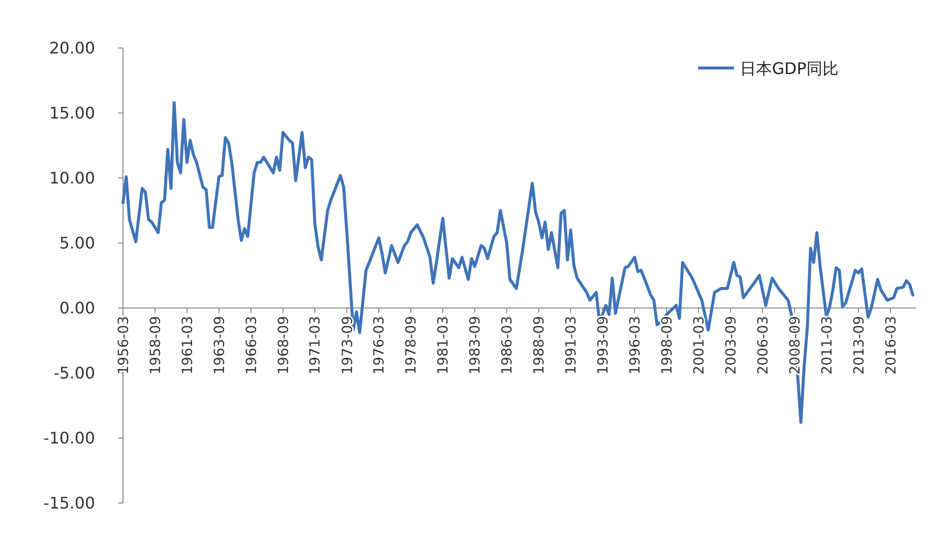 Image resolution: width=951 pixels, height=535 pixels. I want to click on x-tick-label: 1981-03, so click(444, 345).